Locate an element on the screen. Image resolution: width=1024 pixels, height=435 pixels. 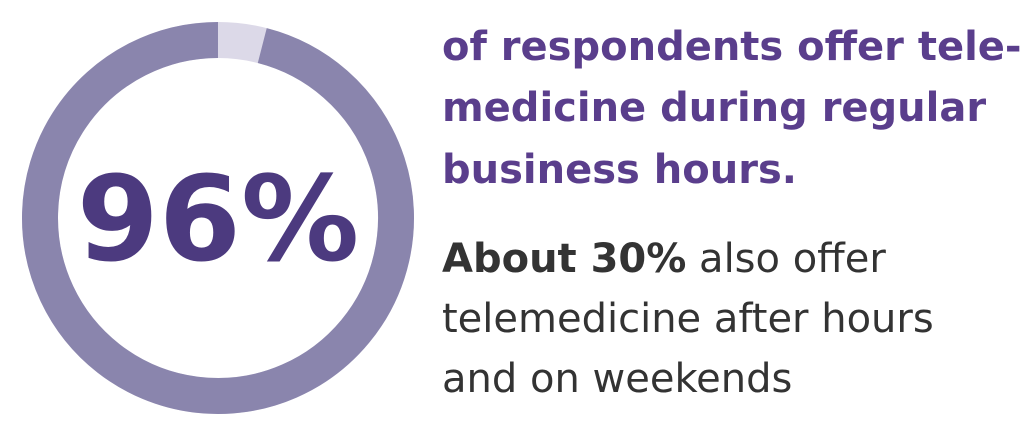
body-line: About 30% also offer is located at coordinates (664, 259).